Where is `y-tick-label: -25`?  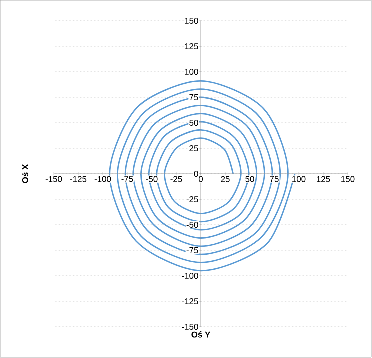
y-tick-label: -25 is located at coordinates (192, 199).